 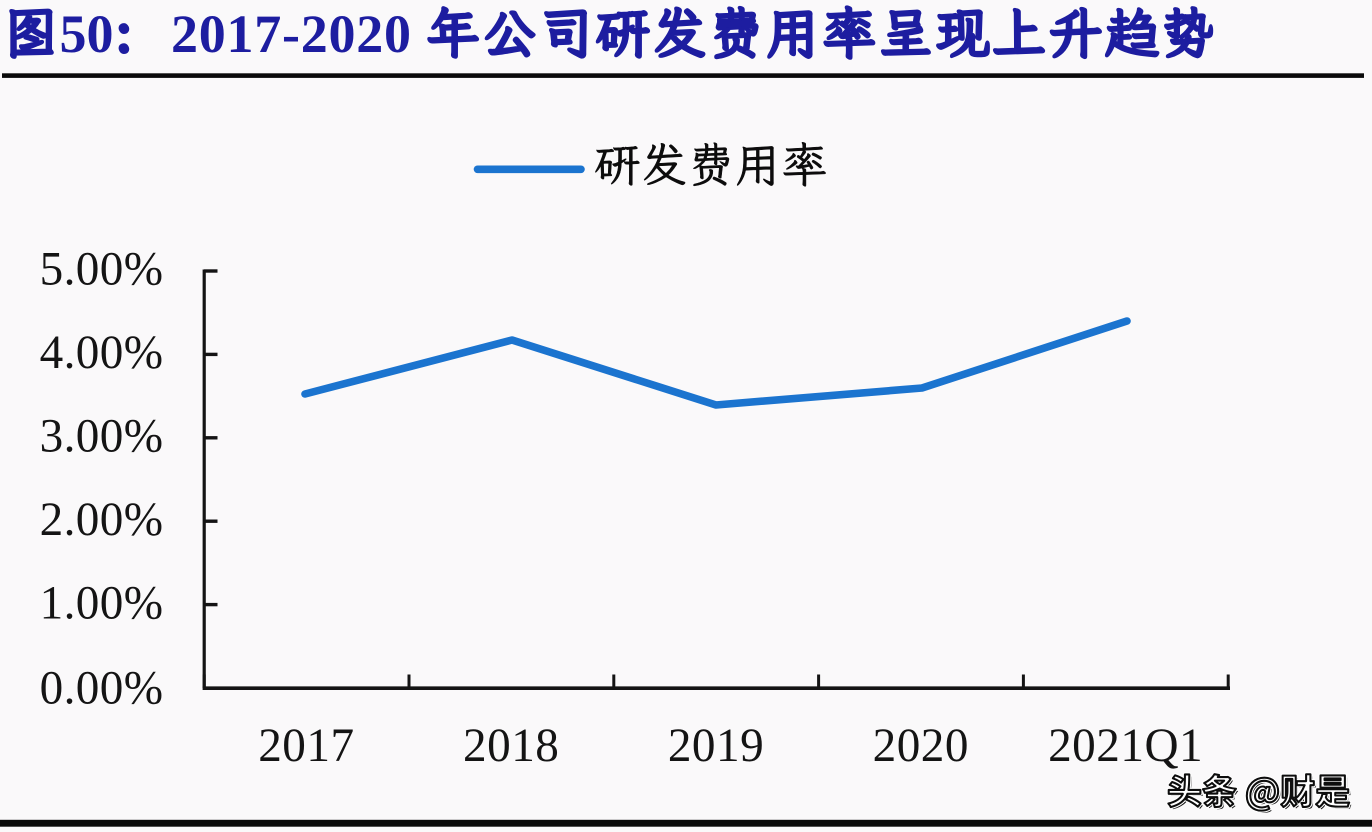 What do you see at coordinates (716, 746) in the screenshot?
I see `svg-text: 2019` at bounding box center [716, 746].